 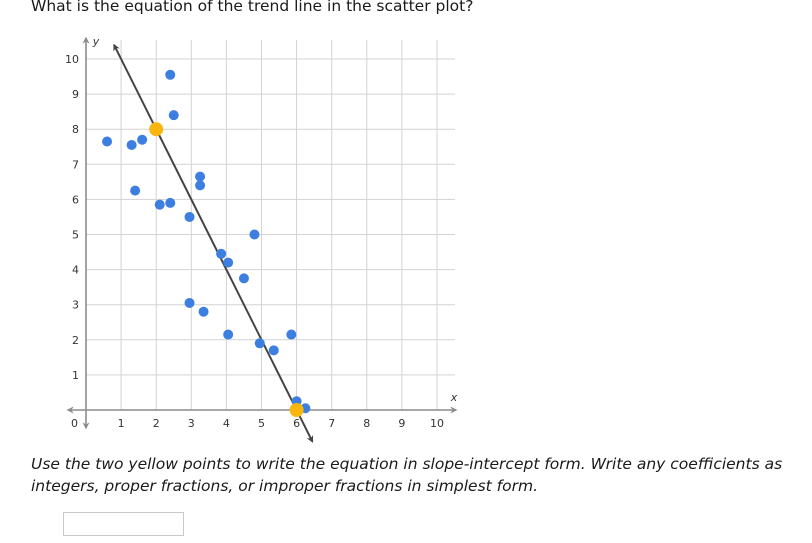 What do you see at coordinates (261, 423) in the screenshot?
I see `x-tick-label: 5` at bounding box center [261, 423].